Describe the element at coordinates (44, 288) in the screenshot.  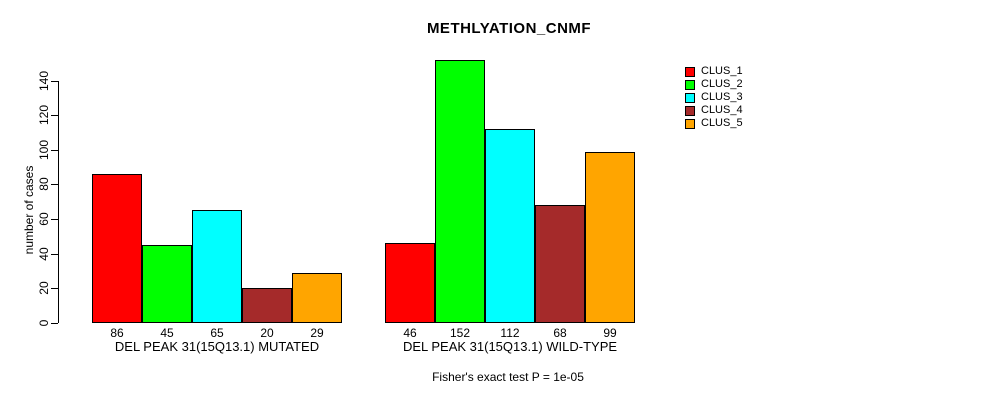
I see `y-axis-tick-label: 20` at that location.